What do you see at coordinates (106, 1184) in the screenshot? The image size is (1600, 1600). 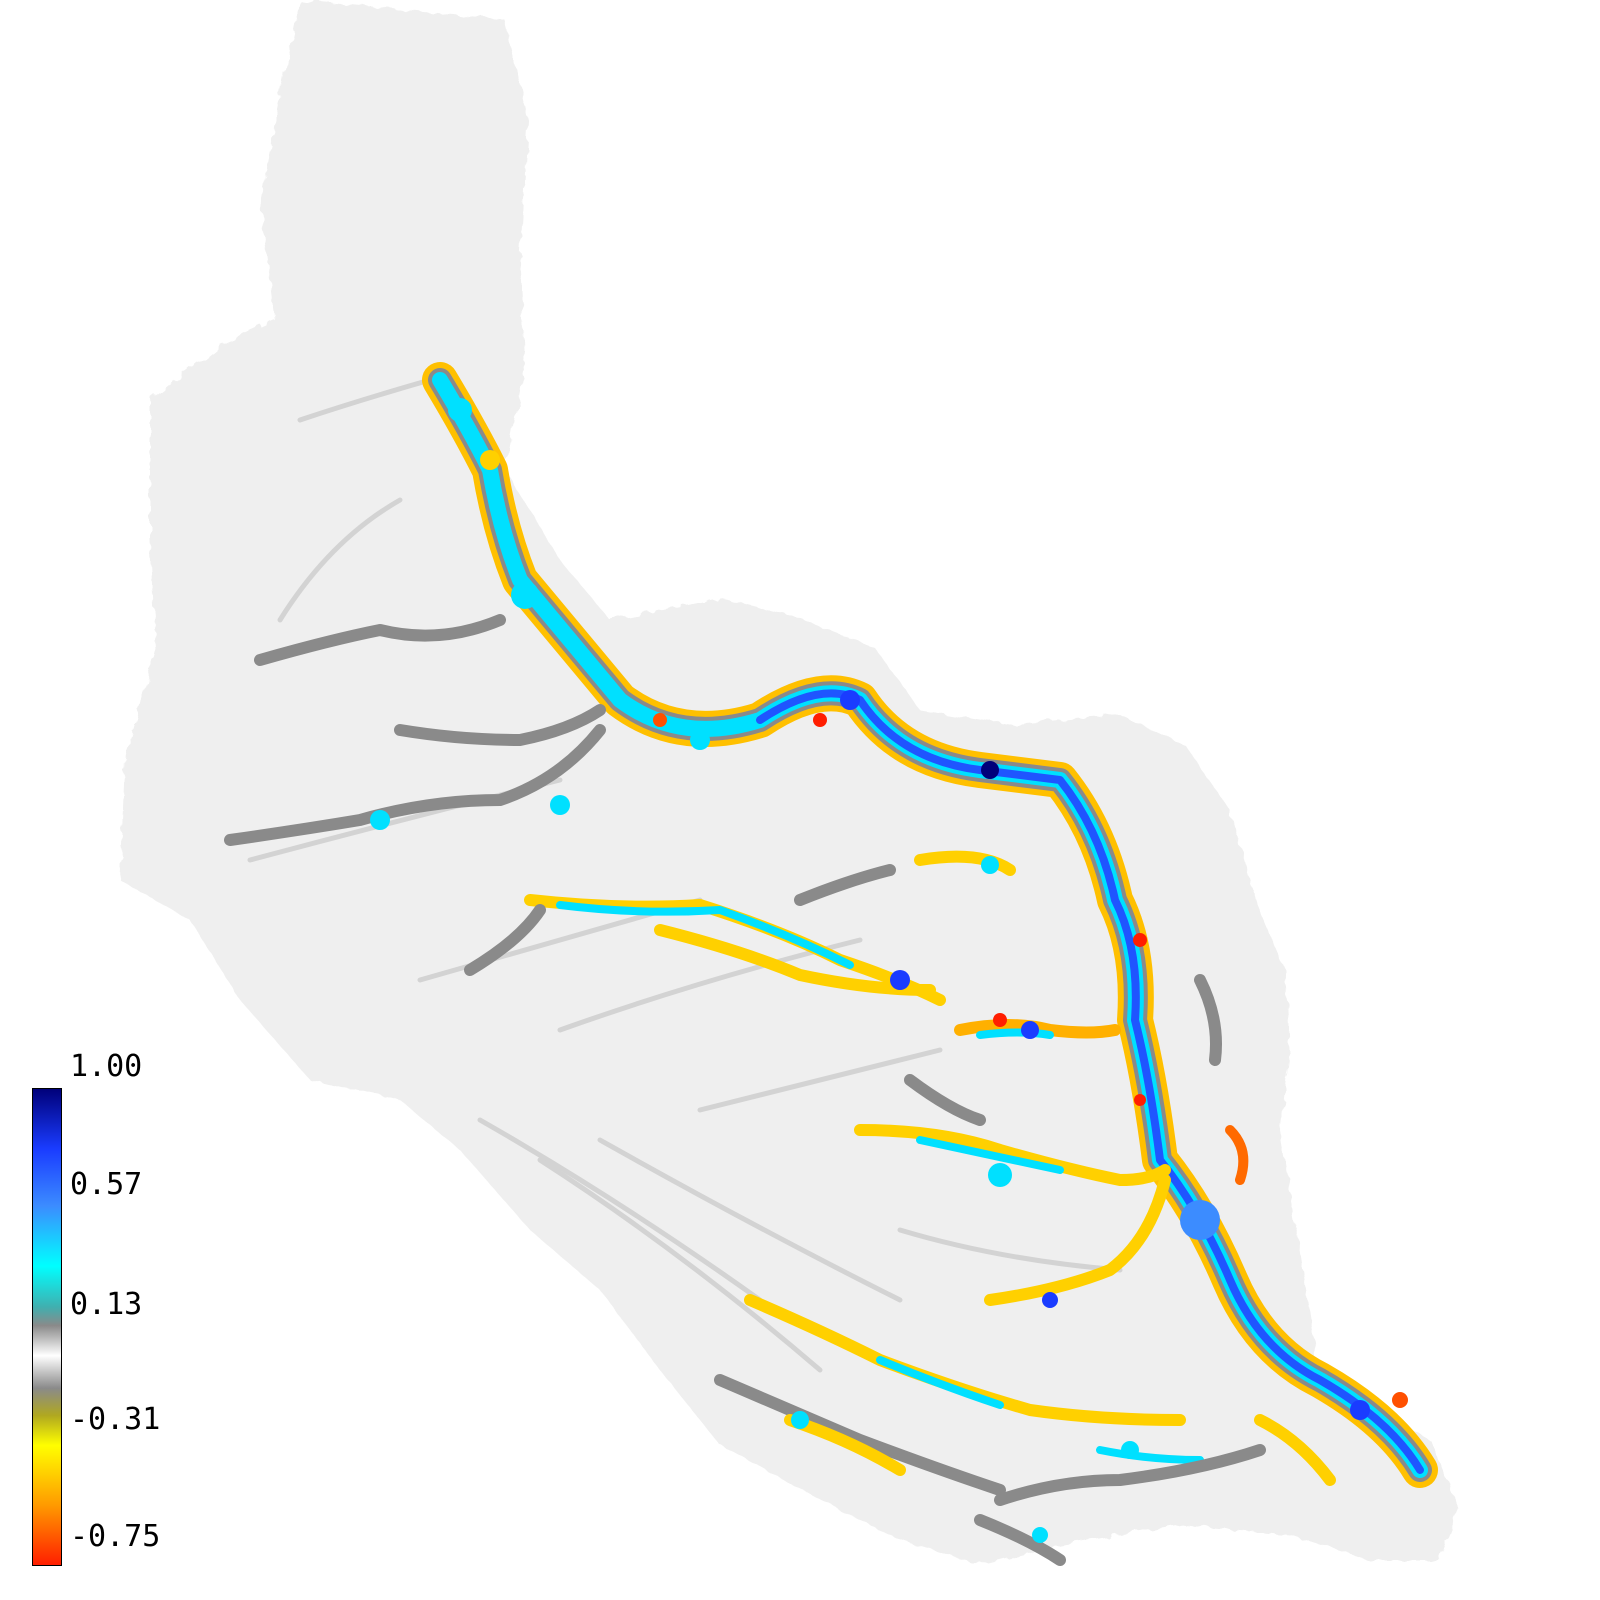 I see `colorbar-tick-label: 0.57` at bounding box center [106, 1184].